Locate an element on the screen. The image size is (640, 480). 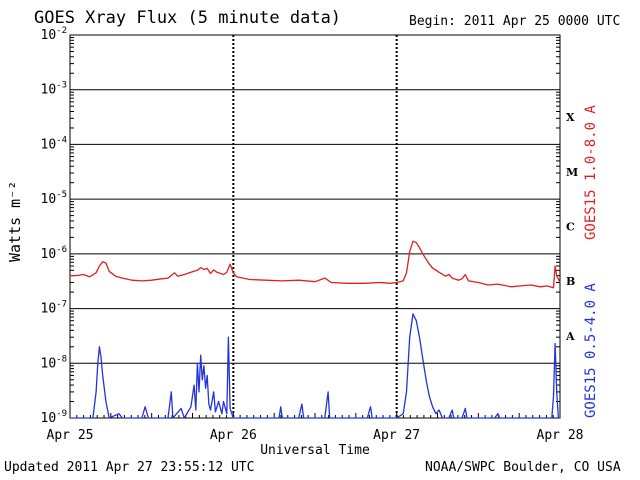
begin-time-label: Begin: 2011 Apr 25 0000 UTC is located at coordinates (515, 21).